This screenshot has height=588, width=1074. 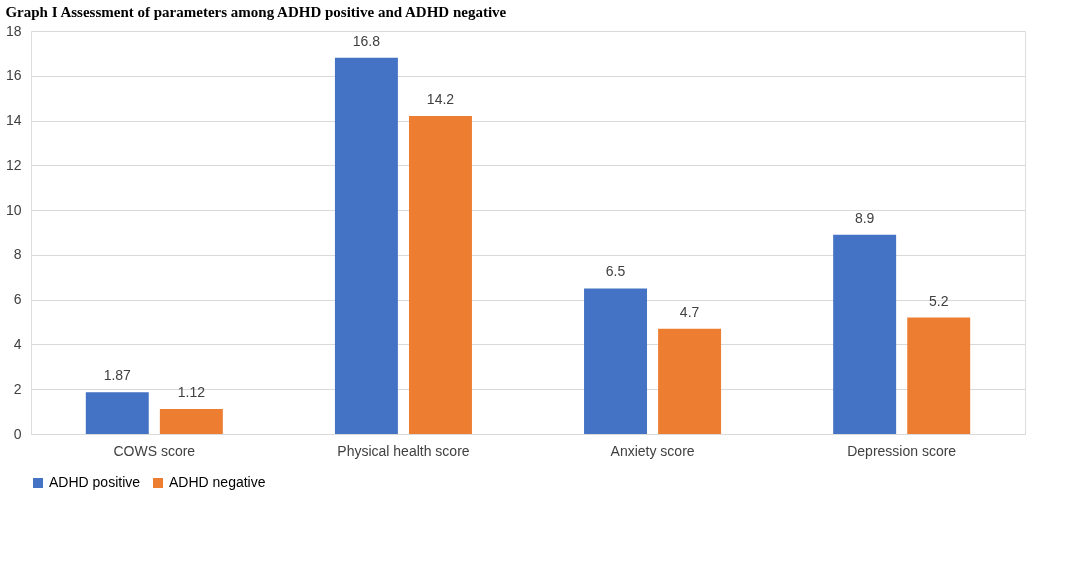 What do you see at coordinates (13, 164) in the screenshot?
I see `y-tick-label: 12` at bounding box center [13, 164].